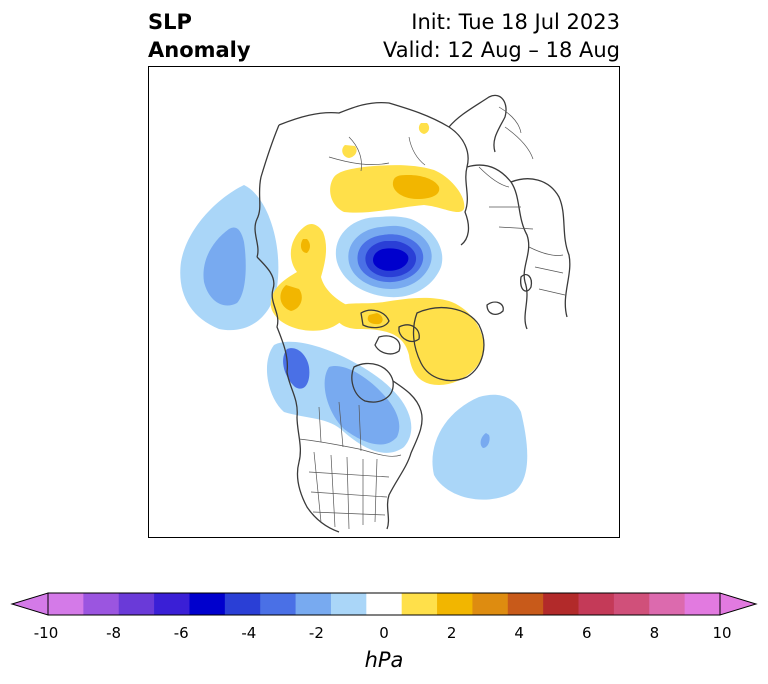 The image size is (768, 684). What do you see at coordinates (384, 660) in the screenshot?
I see `colorbar-units: hPa` at bounding box center [384, 660].